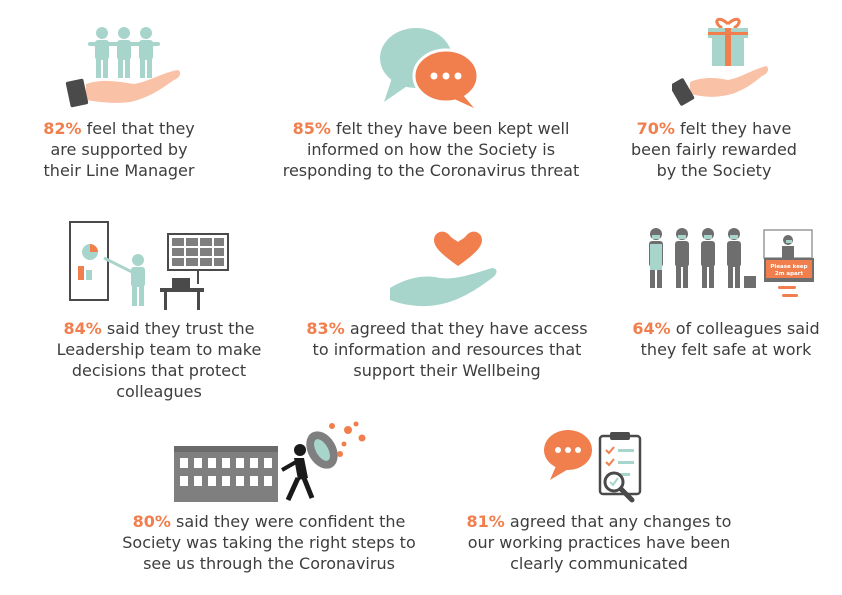 This screenshot has height=595, width=842. I want to click on stat-percent: 84%, so click(82, 328).